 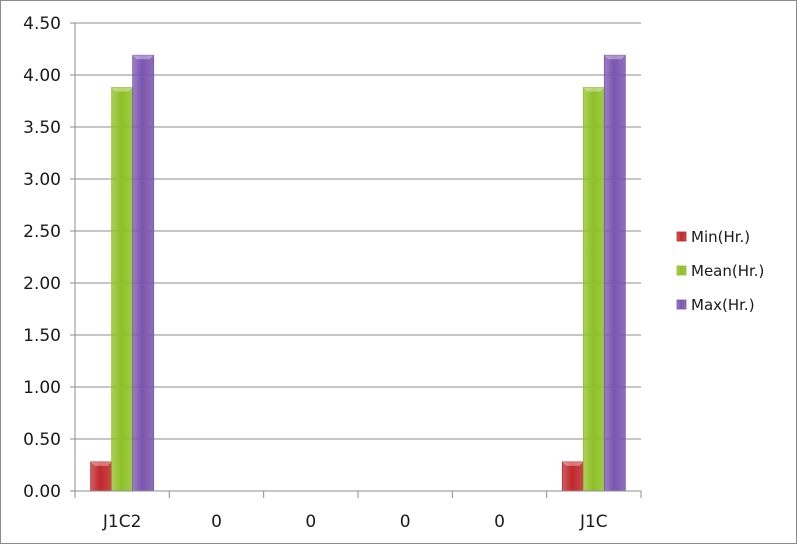 I want to click on y-tick-label: 1.50, so click(x=42, y=336).